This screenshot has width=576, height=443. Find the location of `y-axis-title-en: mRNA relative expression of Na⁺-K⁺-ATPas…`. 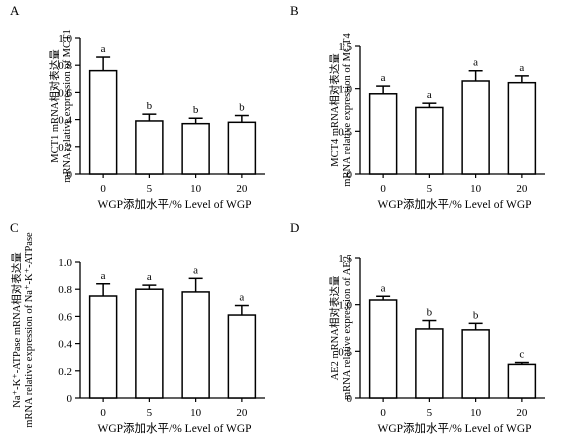

y-axis-title-en: mRNA relative expression of Na⁺-K⁺-ATPas… is located at coordinates (29, 330).